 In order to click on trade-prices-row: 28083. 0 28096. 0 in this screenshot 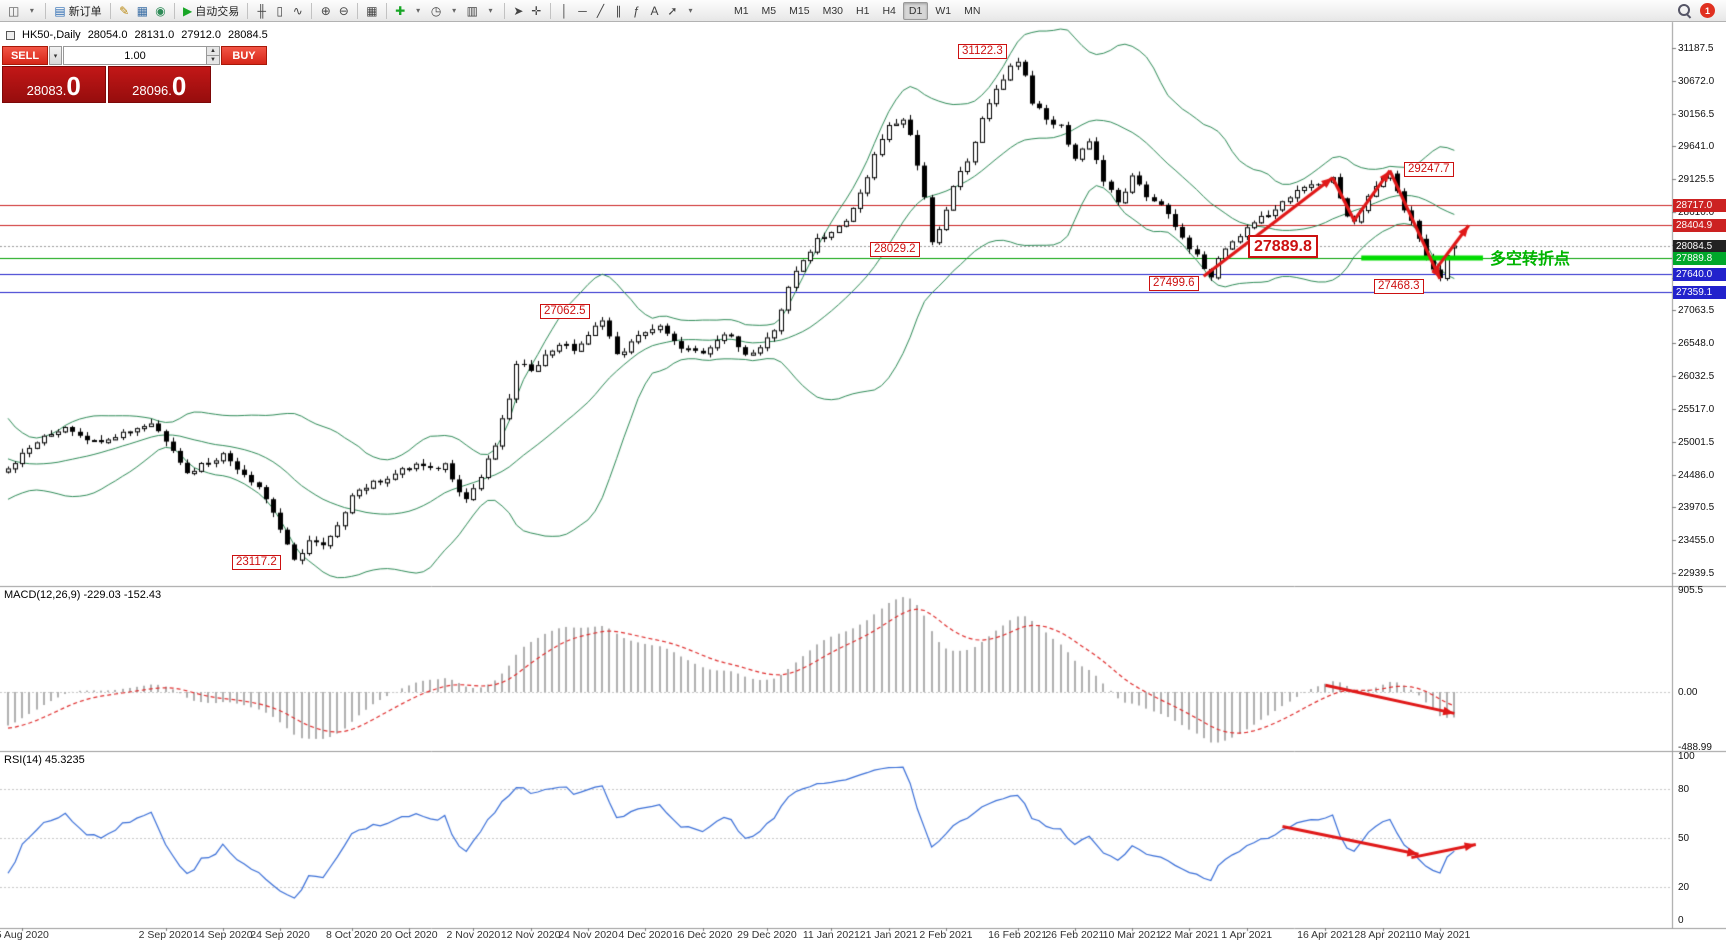, I will do `click(106, 84)`.